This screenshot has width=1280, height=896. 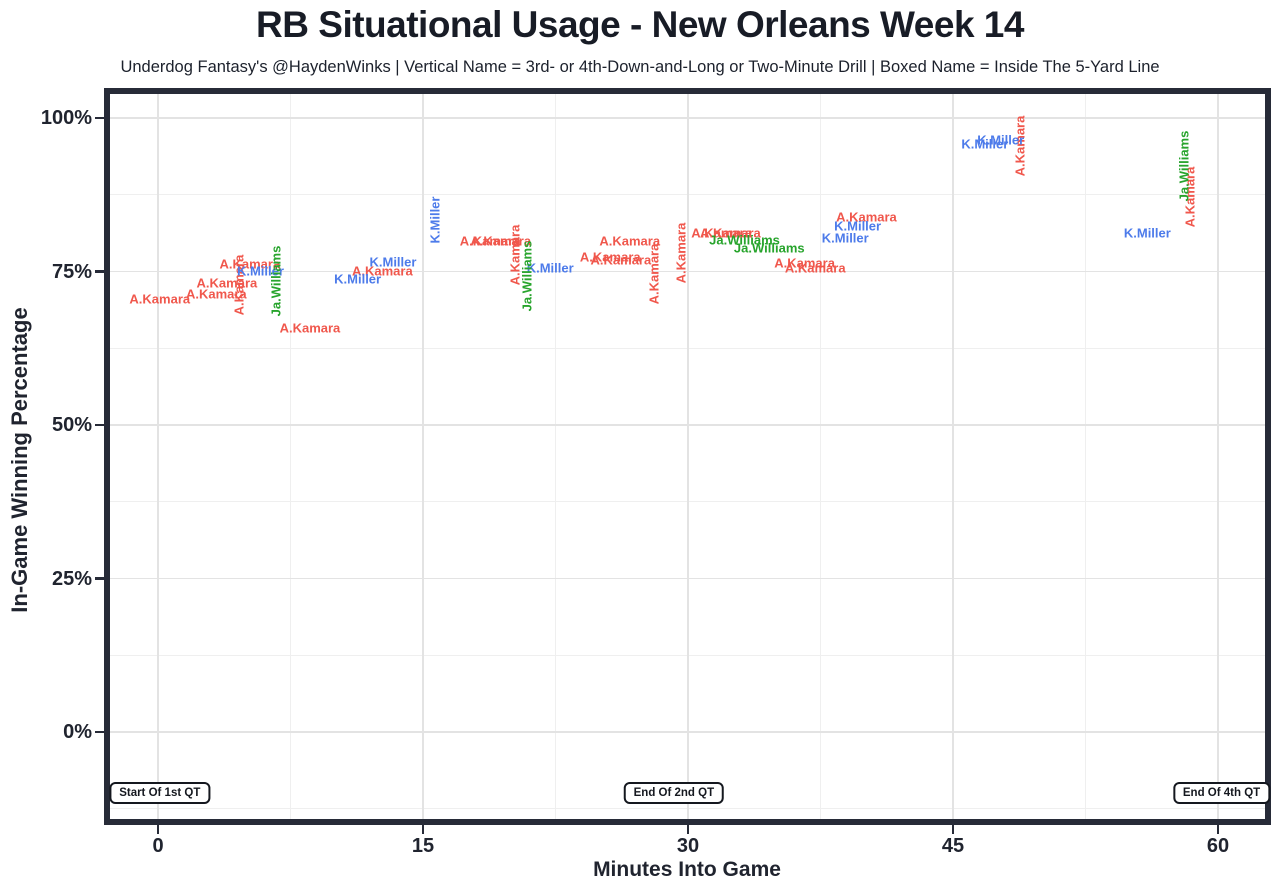 What do you see at coordinates (19, 460) in the screenshot?
I see `y-axis-title: In-Game Winning Percentage` at bounding box center [19, 460].